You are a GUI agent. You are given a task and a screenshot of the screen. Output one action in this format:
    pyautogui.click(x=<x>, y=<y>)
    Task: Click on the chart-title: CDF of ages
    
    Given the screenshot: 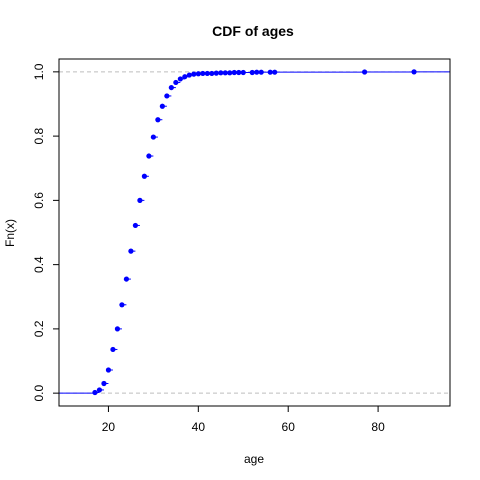 What is the action you would take?
    pyautogui.click(x=253, y=31)
    